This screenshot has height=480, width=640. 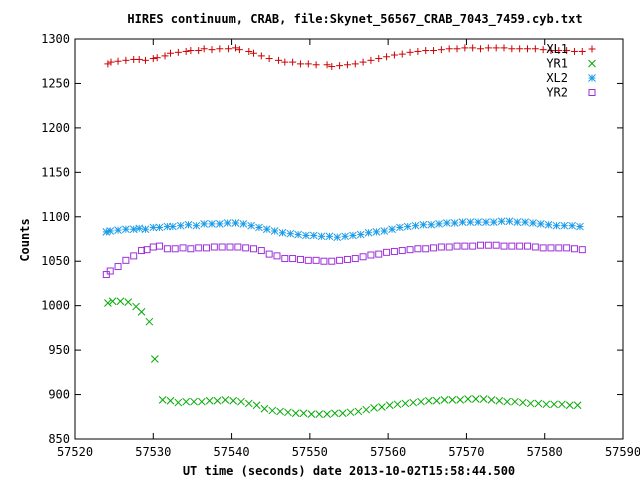 What do you see at coordinates (388, 452) in the screenshot?
I see `x-tick-label: 57560` at bounding box center [388, 452].